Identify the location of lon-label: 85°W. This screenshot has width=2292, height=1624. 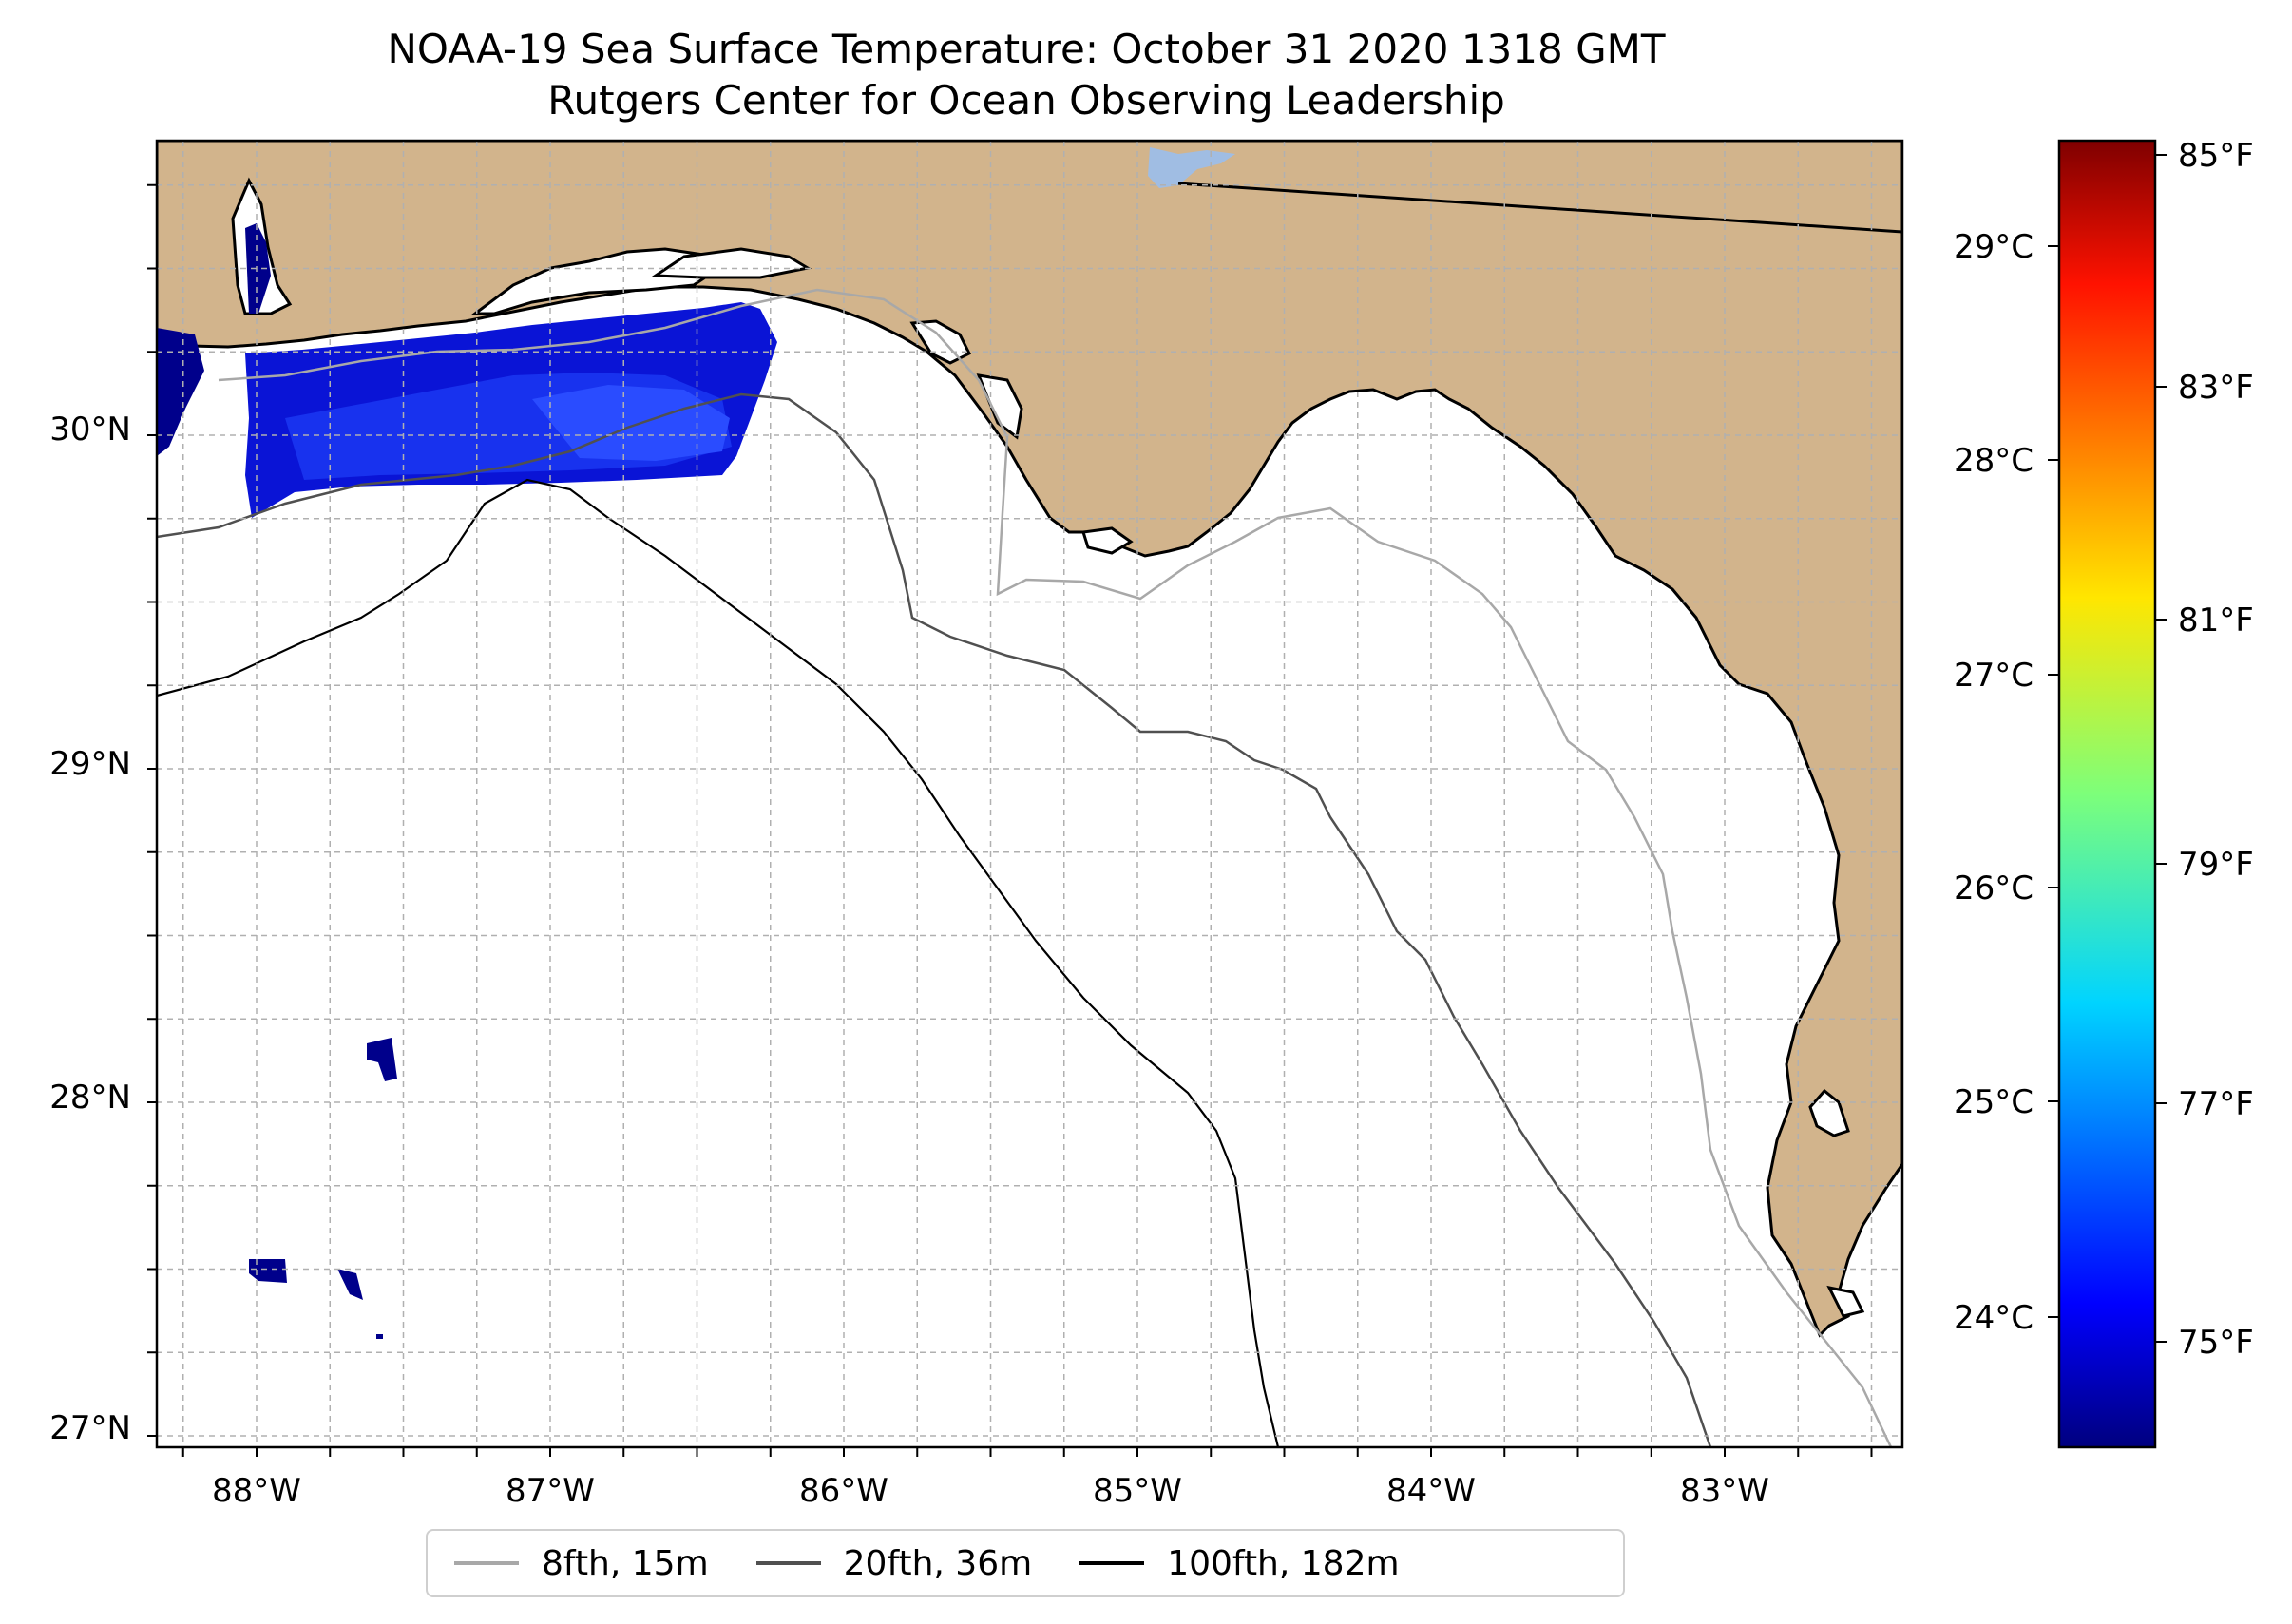
(1137, 1491).